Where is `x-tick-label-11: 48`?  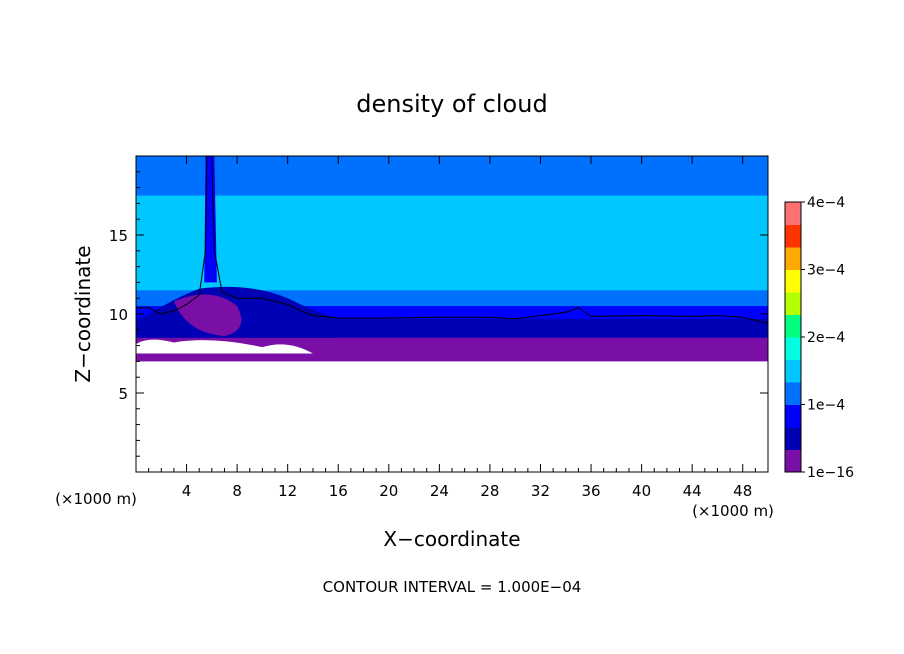
x-tick-label-11: 48 is located at coordinates (742, 491).